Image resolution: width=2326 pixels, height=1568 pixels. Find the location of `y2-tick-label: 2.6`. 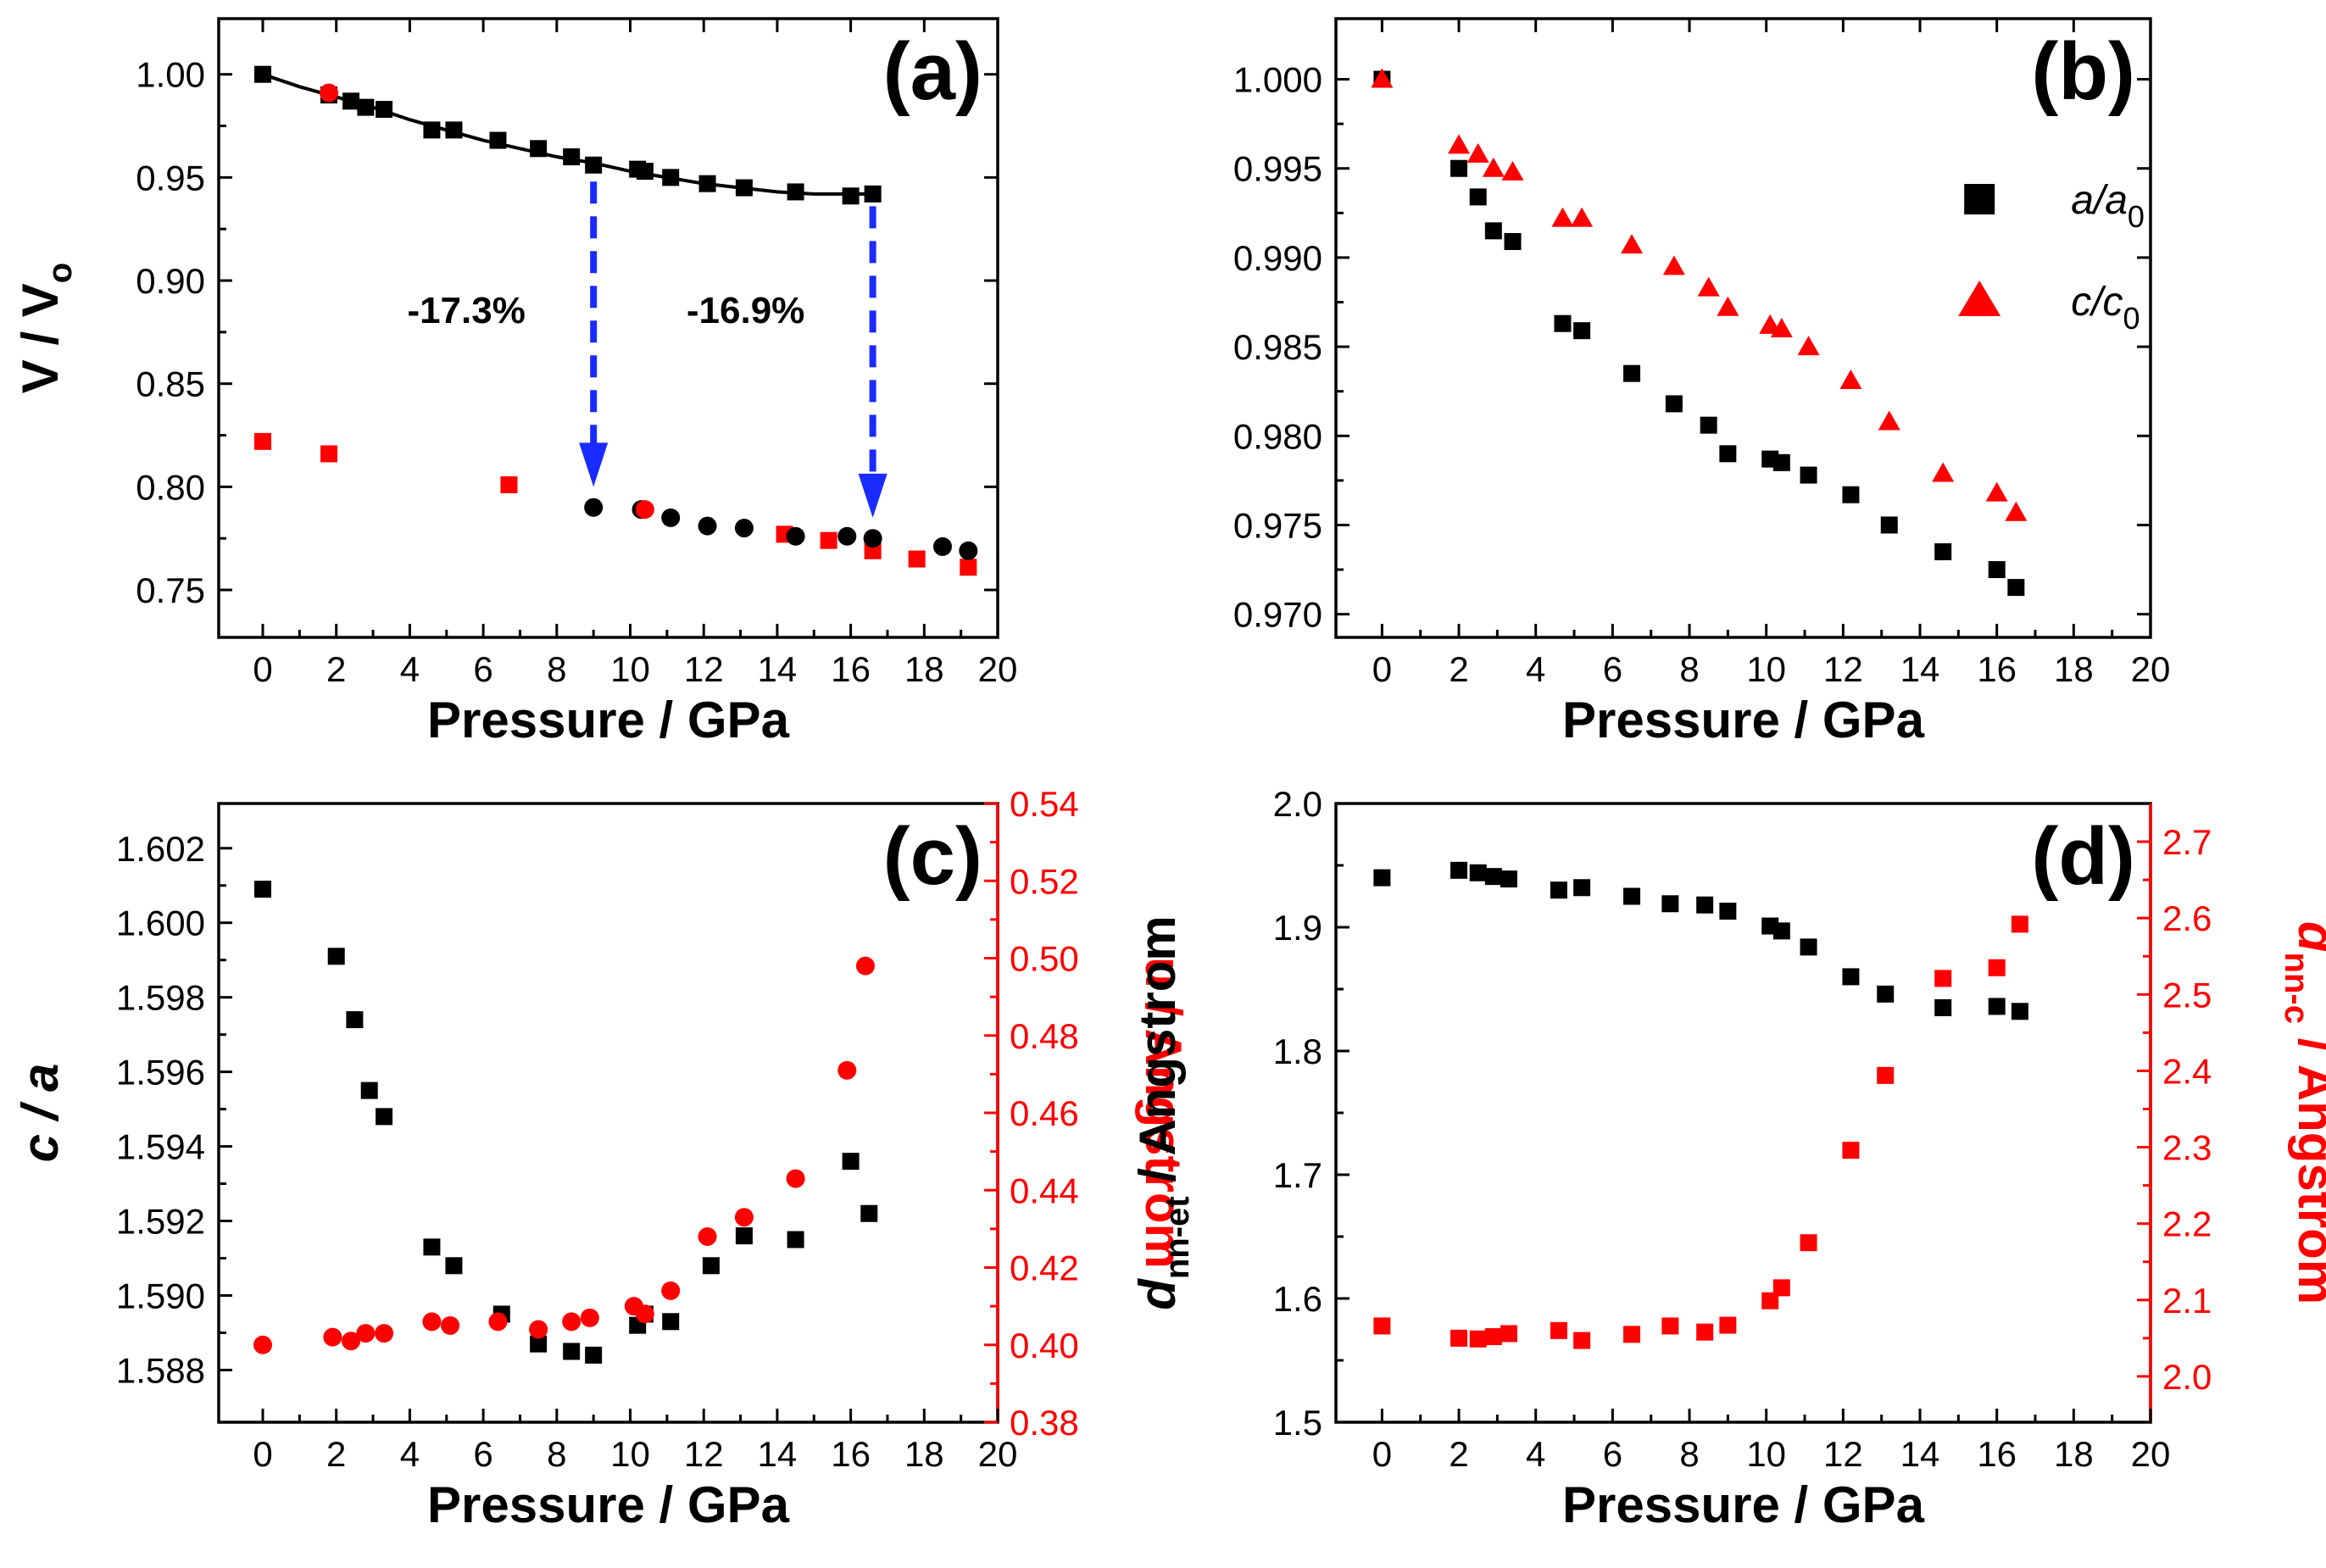

y2-tick-label: 2.6 is located at coordinates (2187, 918).